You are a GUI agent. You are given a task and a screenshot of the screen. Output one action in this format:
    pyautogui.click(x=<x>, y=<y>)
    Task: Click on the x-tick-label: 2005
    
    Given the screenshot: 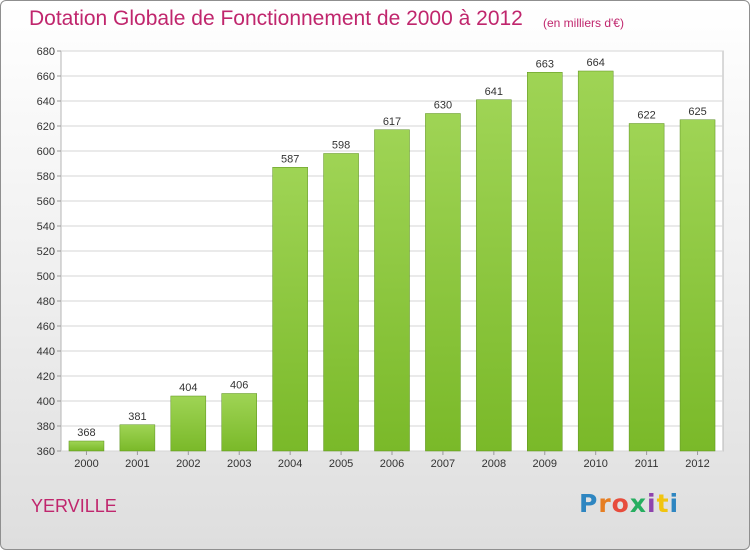 What is the action you would take?
    pyautogui.click(x=341, y=464)
    